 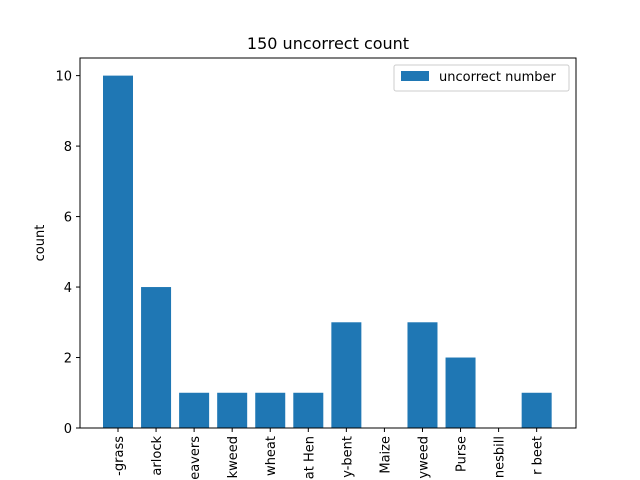 I want to click on y-axis: 0 2 4 6 8 10, so click(x=67, y=253).